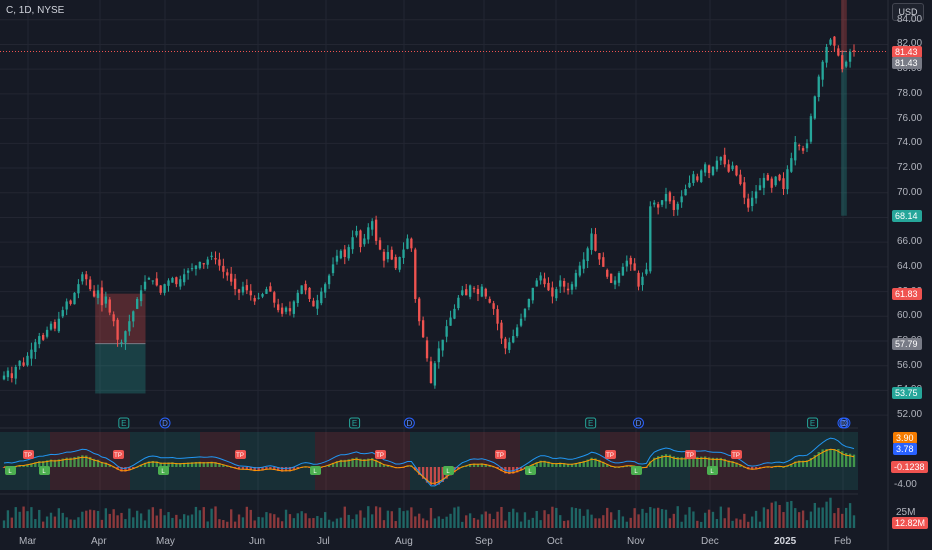 The image size is (932, 550). Describe the element at coordinates (44, 470) in the screenshot. I see `sl-marker` at that location.